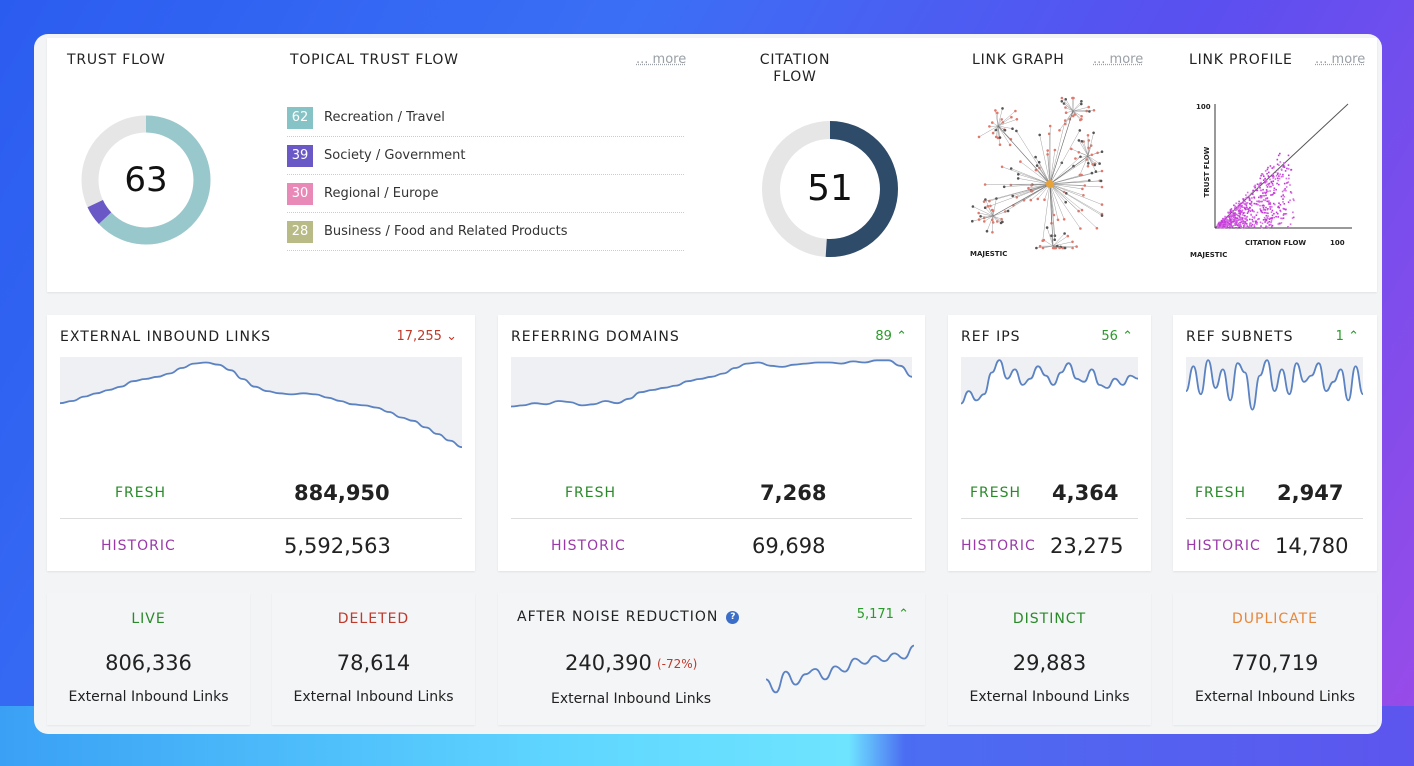 The image size is (1414, 766). Describe the element at coordinates (631, 699) in the screenshot. I see `noise-subtitle: External Inbound Links` at that location.